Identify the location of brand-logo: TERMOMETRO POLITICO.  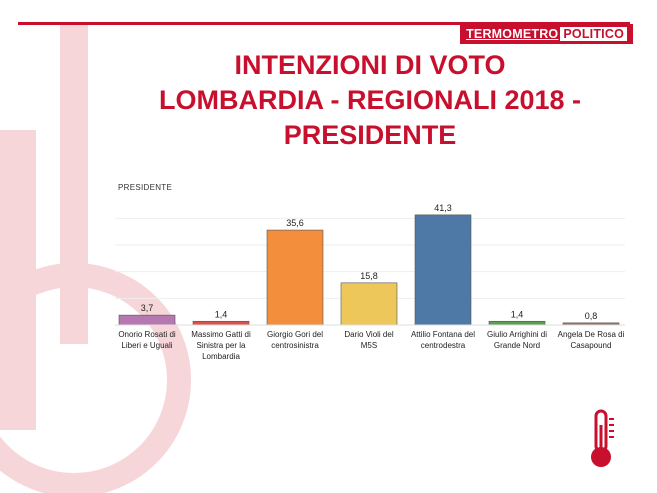
(546, 34).